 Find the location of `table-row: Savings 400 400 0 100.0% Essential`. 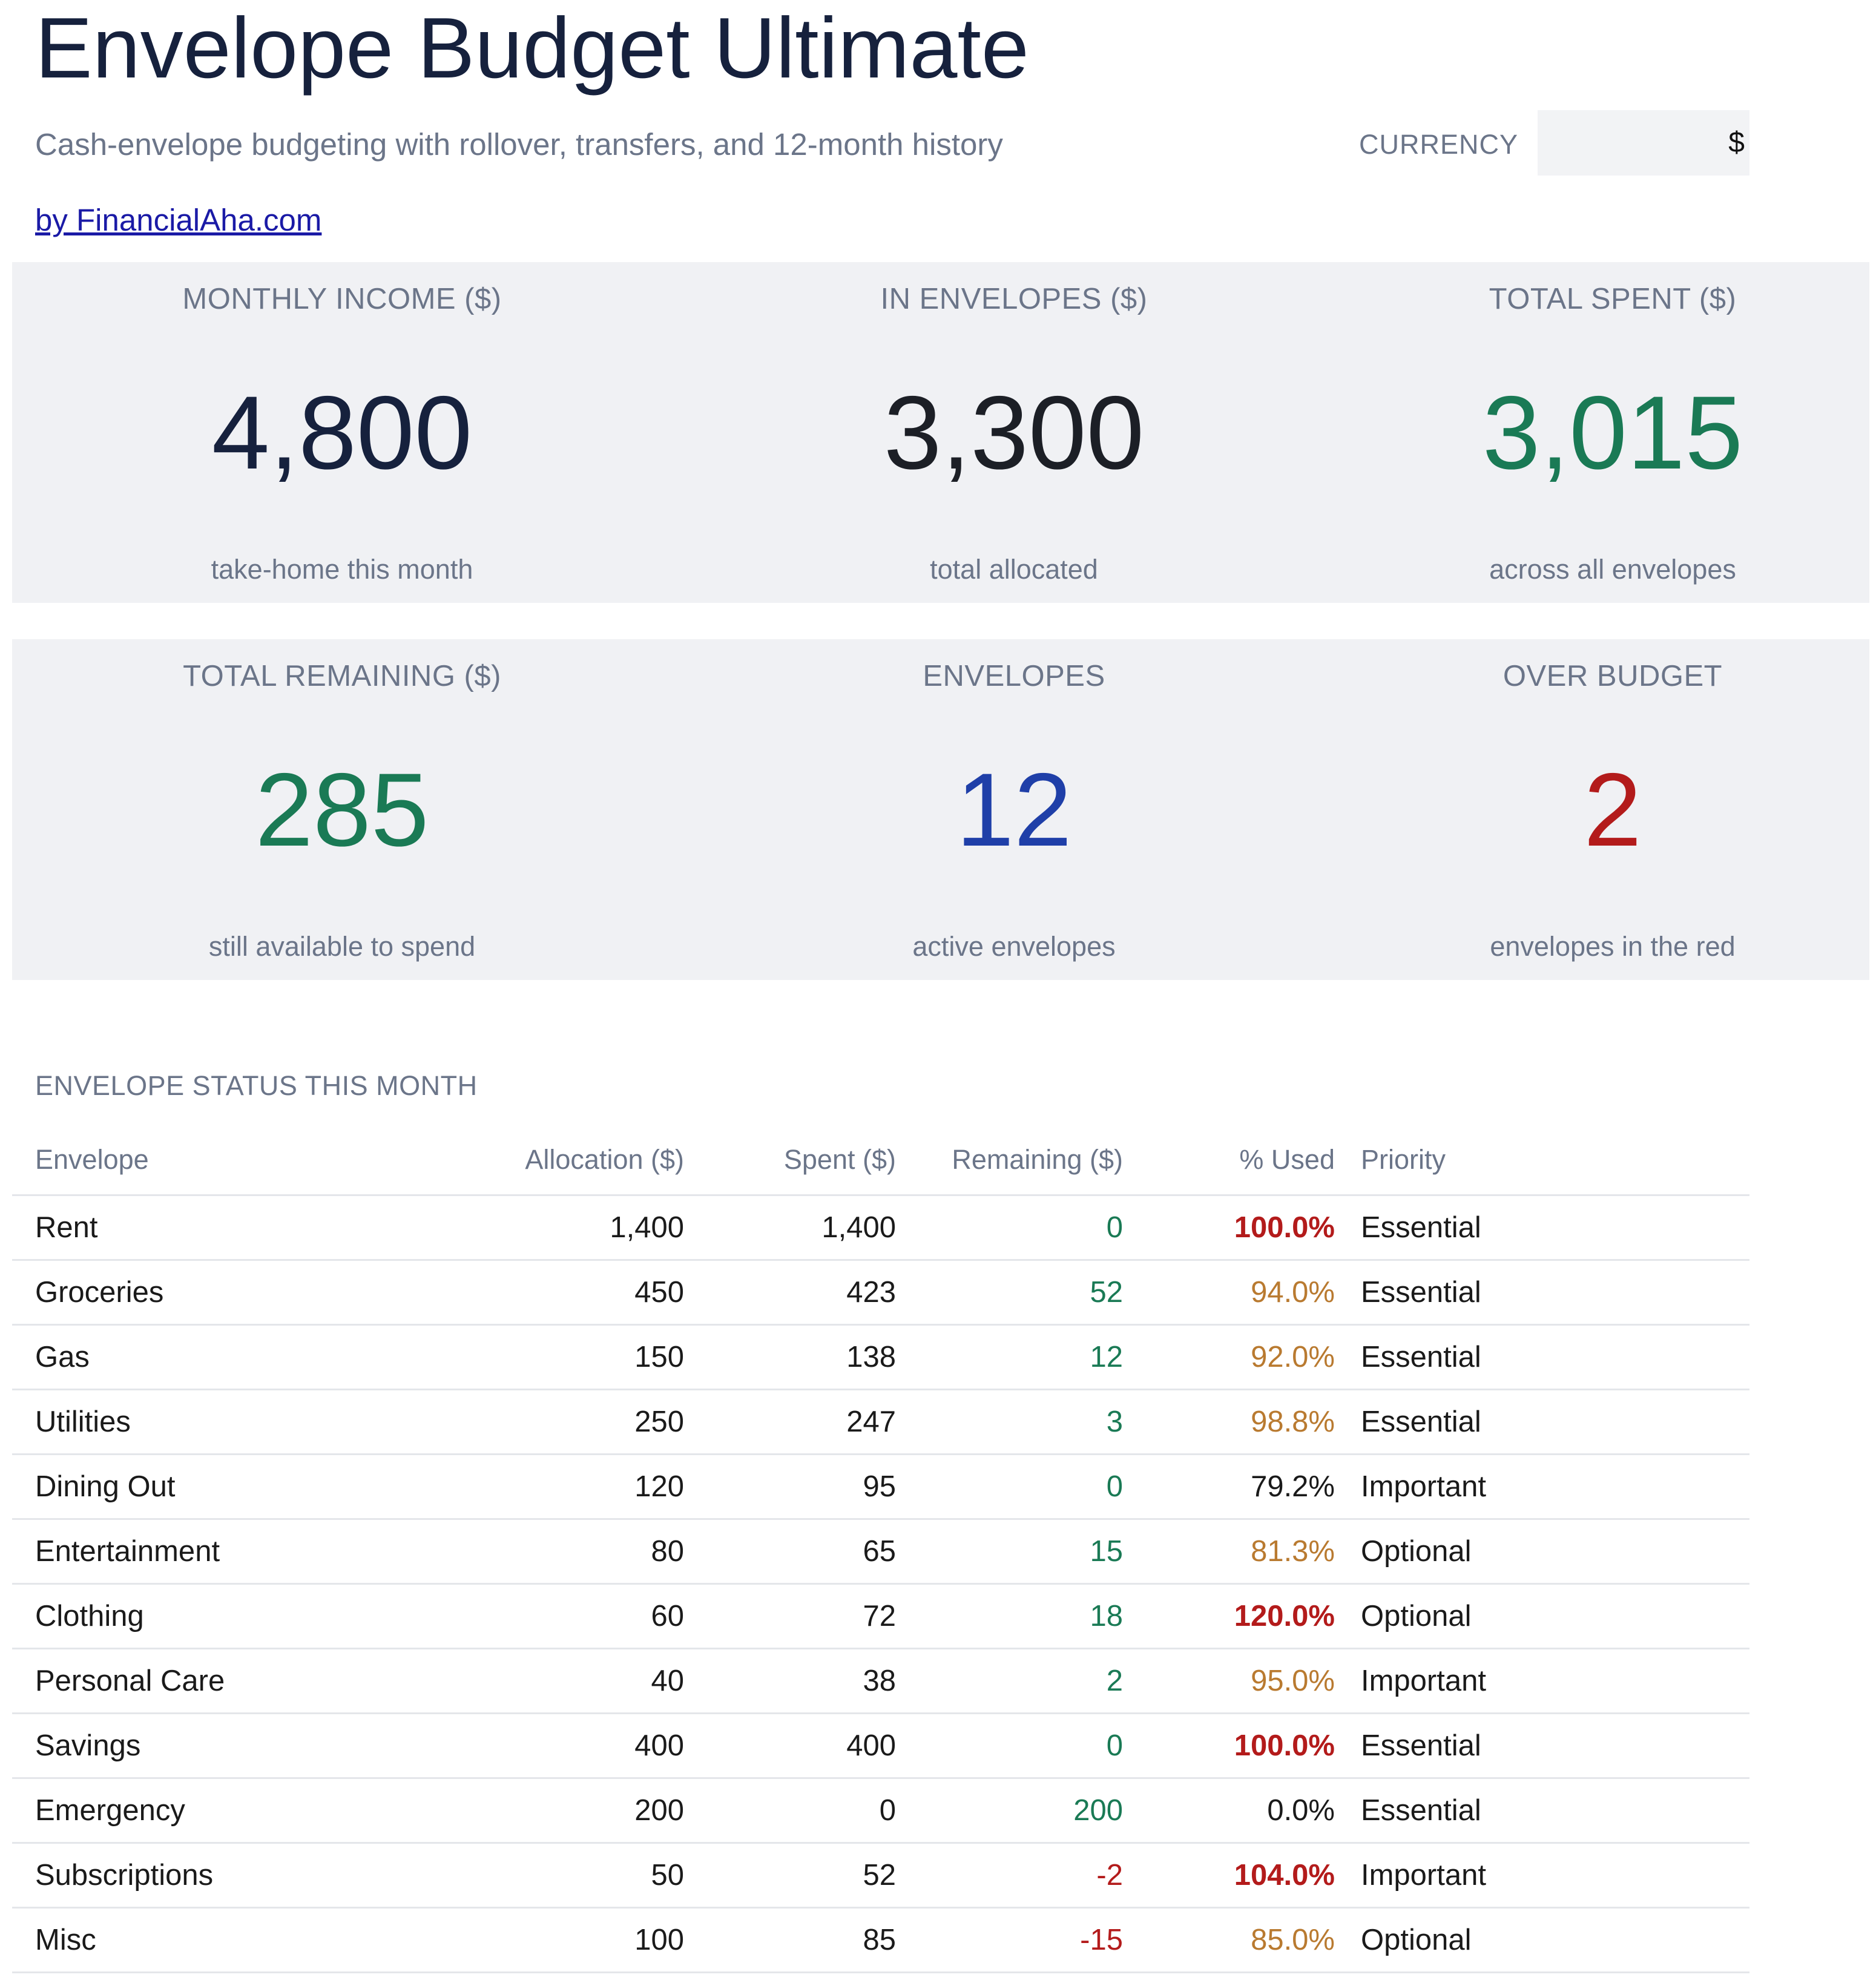

table-row: Savings 400 400 0 100.0% Essential is located at coordinates (880, 1746).